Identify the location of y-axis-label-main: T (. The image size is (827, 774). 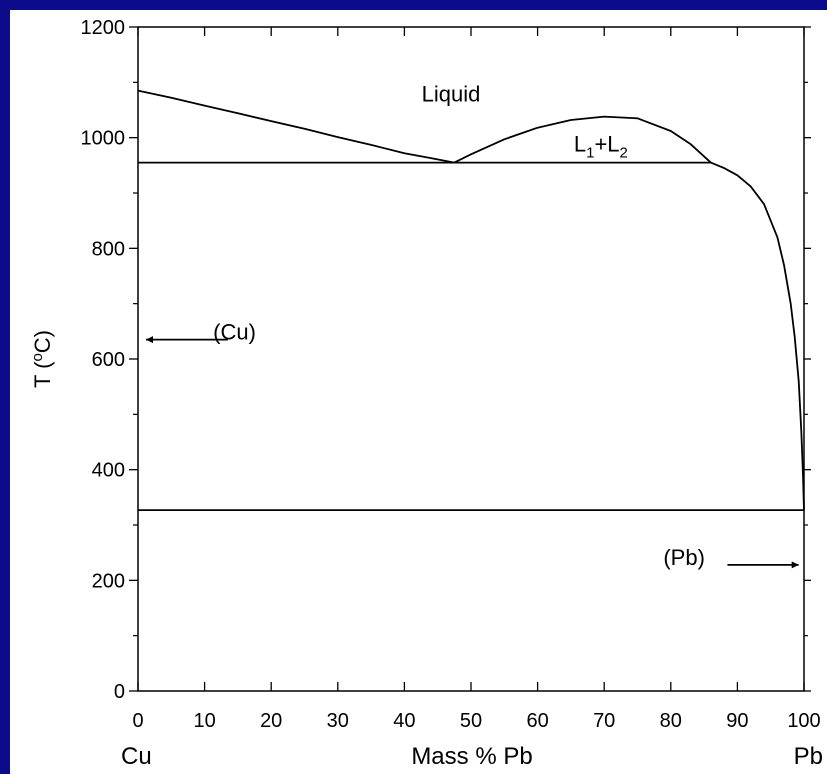
(42, 374).